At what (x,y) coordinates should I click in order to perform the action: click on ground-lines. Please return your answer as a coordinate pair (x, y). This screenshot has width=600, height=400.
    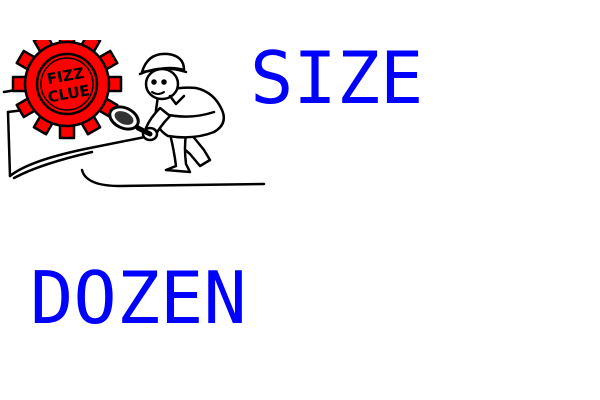
    Looking at the image, I should click on (134, 136).